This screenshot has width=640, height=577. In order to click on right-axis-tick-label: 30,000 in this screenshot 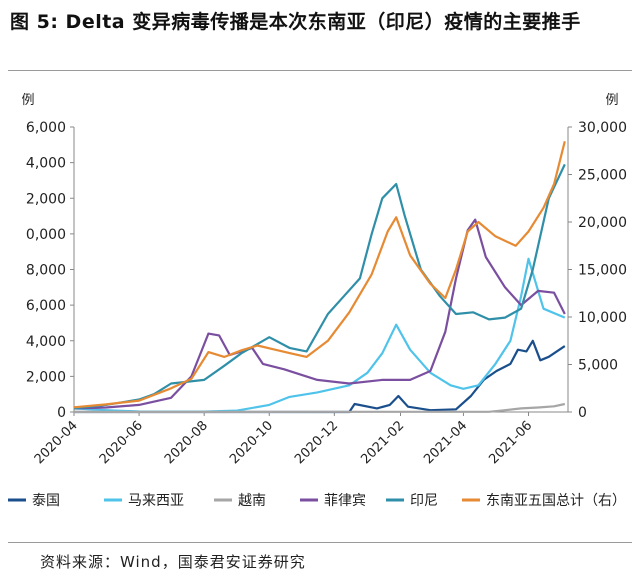, I will do `click(602, 128)`.